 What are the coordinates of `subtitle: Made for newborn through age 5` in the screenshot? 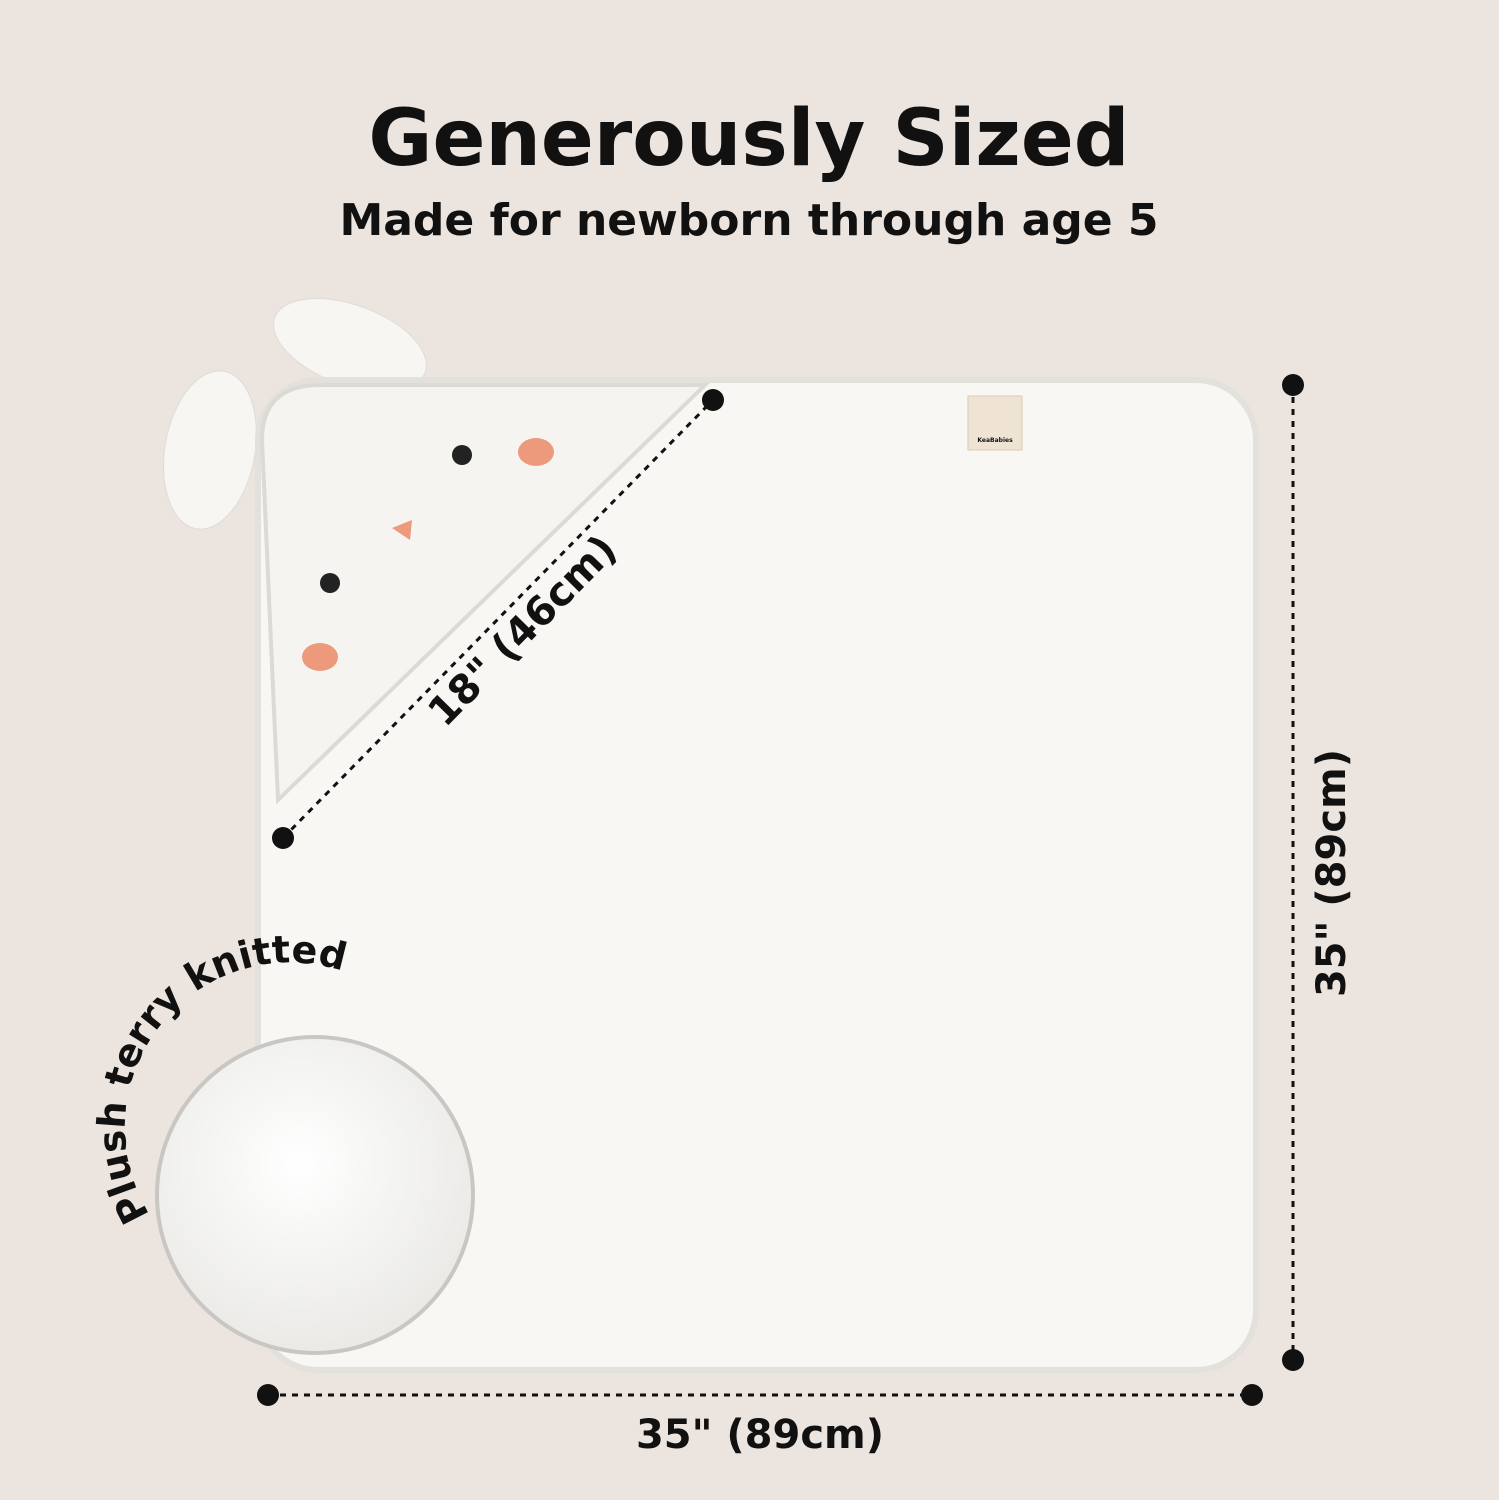 It's located at (748, 220).